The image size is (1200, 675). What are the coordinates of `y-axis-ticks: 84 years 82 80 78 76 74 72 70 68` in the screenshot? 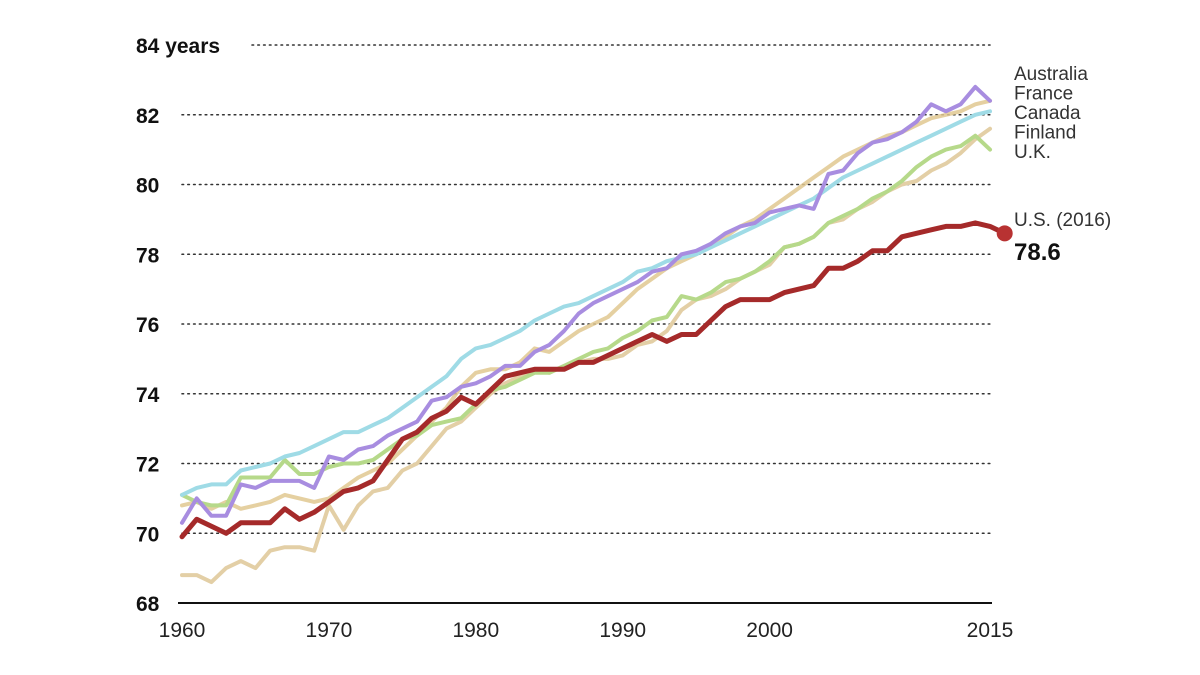 It's located at (178, 325).